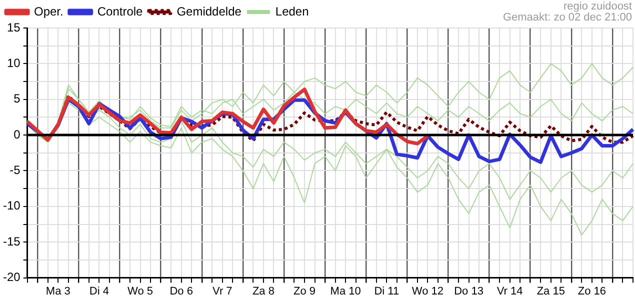 This screenshot has height=300, width=635. What do you see at coordinates (17, 134) in the screenshot?
I see `y-tick-label: 0` at bounding box center [17, 134].